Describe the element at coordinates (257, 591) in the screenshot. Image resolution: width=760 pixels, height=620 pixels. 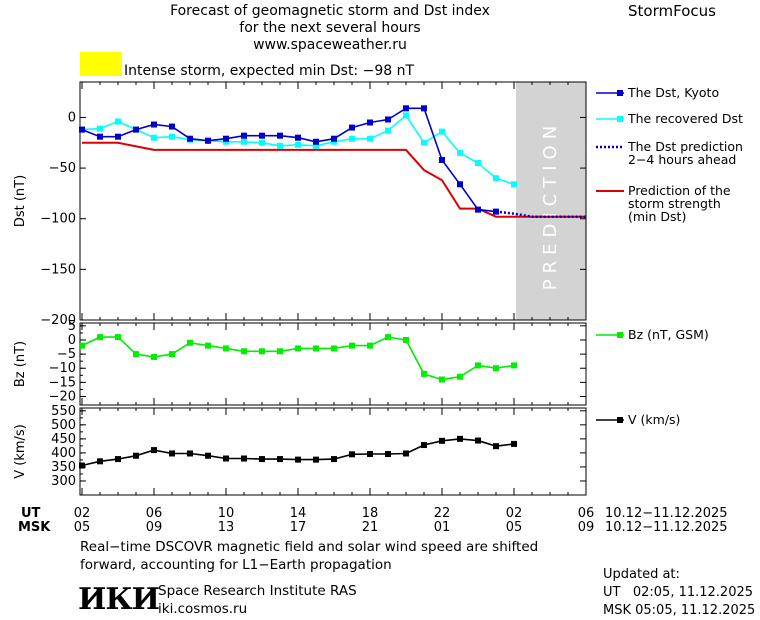
I see `institute-name: Space Research Institute RAS` at that location.